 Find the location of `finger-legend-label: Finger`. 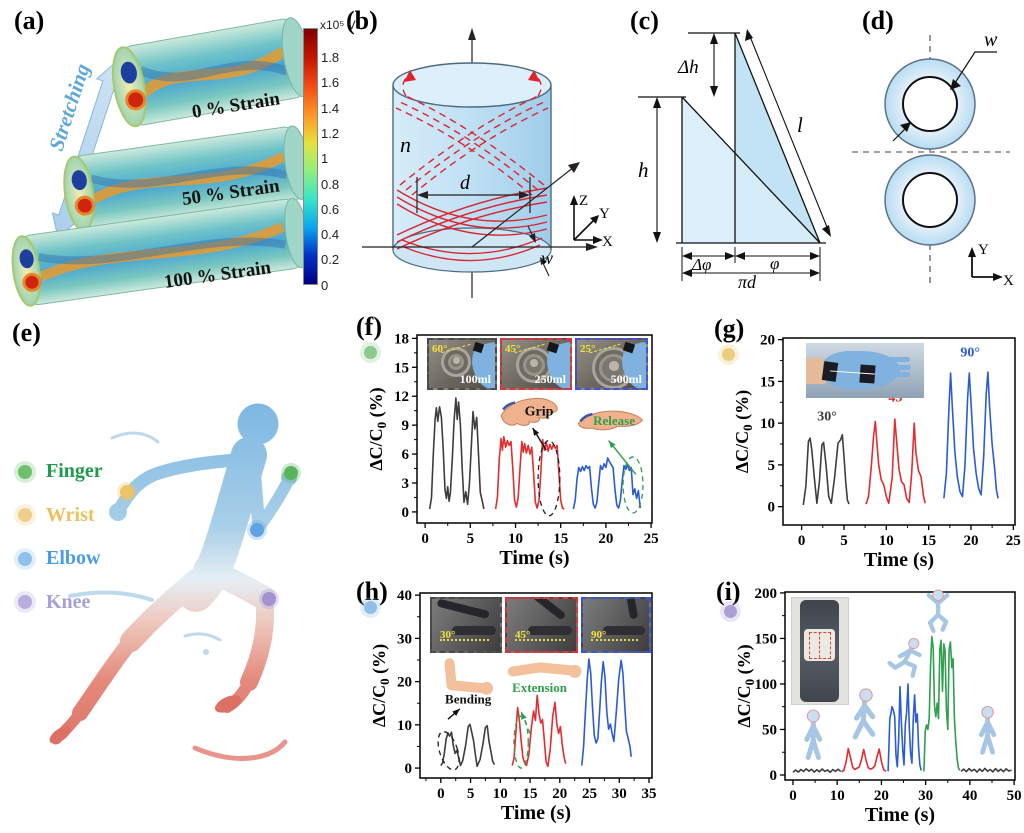

finger-legend-label: Finger is located at coordinates (74, 471).